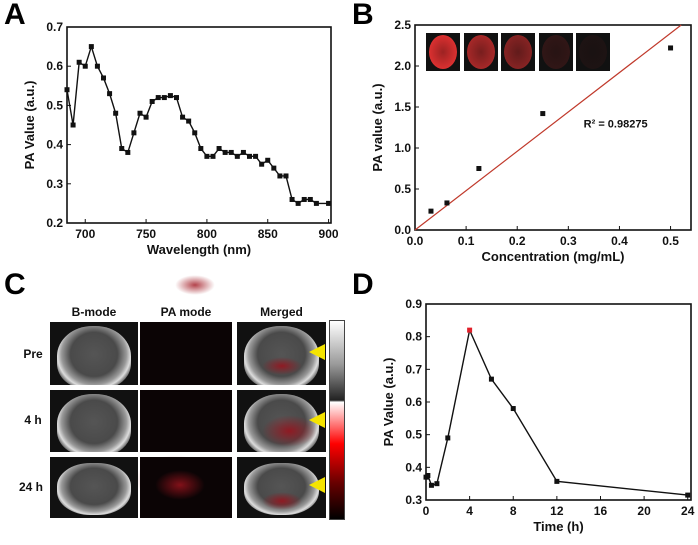 This screenshot has height=545, width=698. What do you see at coordinates (363, 15) in the screenshot?
I see `panel-label-b: B` at bounding box center [363, 15].